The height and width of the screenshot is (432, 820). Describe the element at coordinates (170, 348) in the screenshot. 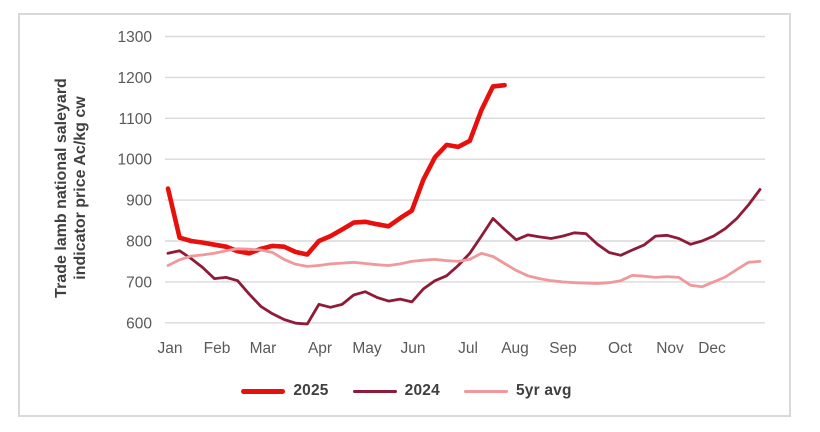

I see `x-tick-label: Jan` at that location.